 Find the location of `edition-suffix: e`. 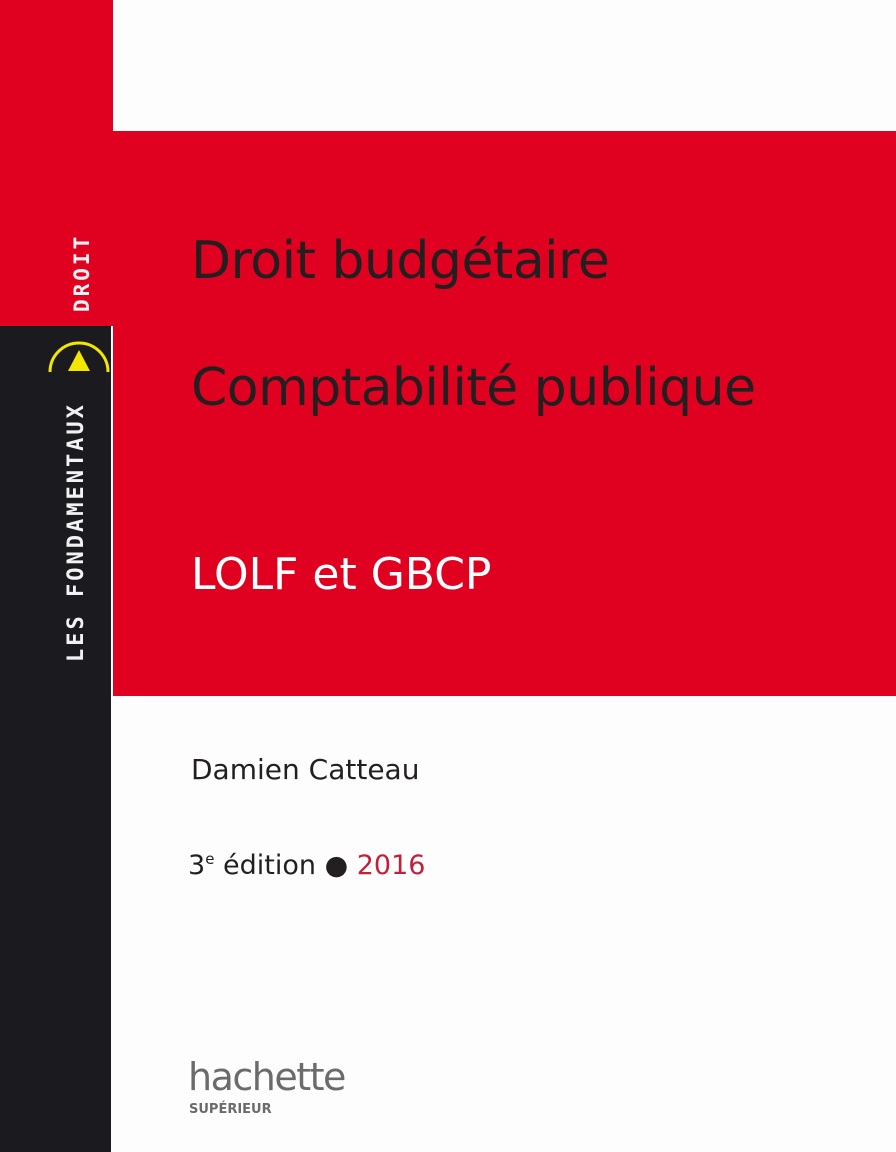

edition-suffix: e is located at coordinates (210, 859).